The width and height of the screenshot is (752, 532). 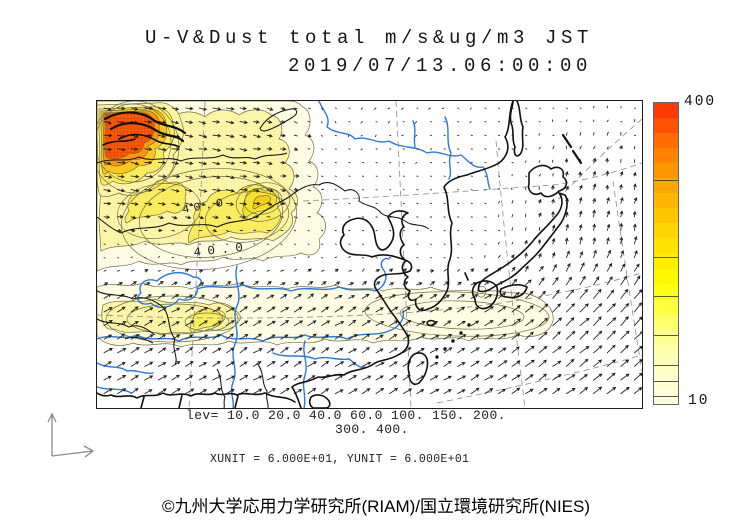 I want to click on plot-title: U-V&Dust total m/s&ug/m3 JST, so click(x=369, y=38).